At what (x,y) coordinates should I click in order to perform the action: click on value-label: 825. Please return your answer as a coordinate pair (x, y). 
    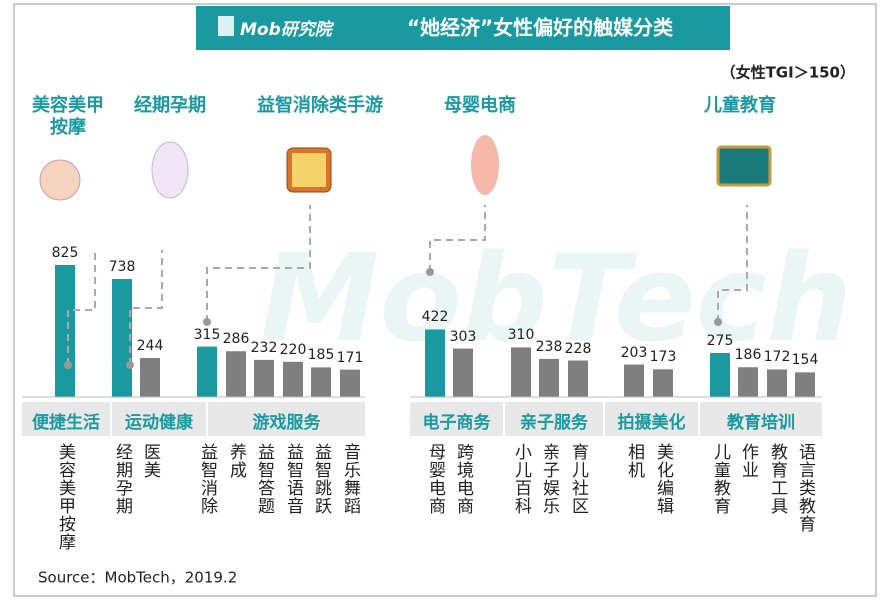
    Looking at the image, I should click on (65, 253).